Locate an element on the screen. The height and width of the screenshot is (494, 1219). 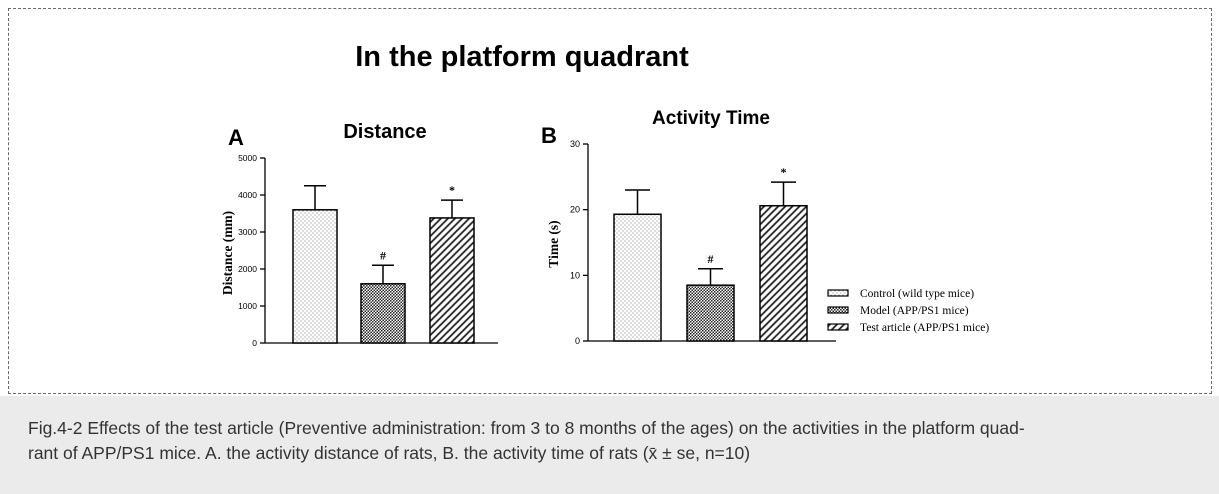
panel-label: A is located at coordinates (236, 137).